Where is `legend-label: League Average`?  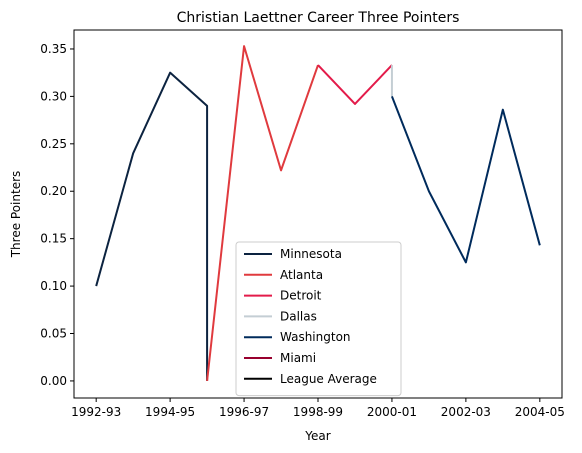 legend-label: League Average is located at coordinates (328, 379).